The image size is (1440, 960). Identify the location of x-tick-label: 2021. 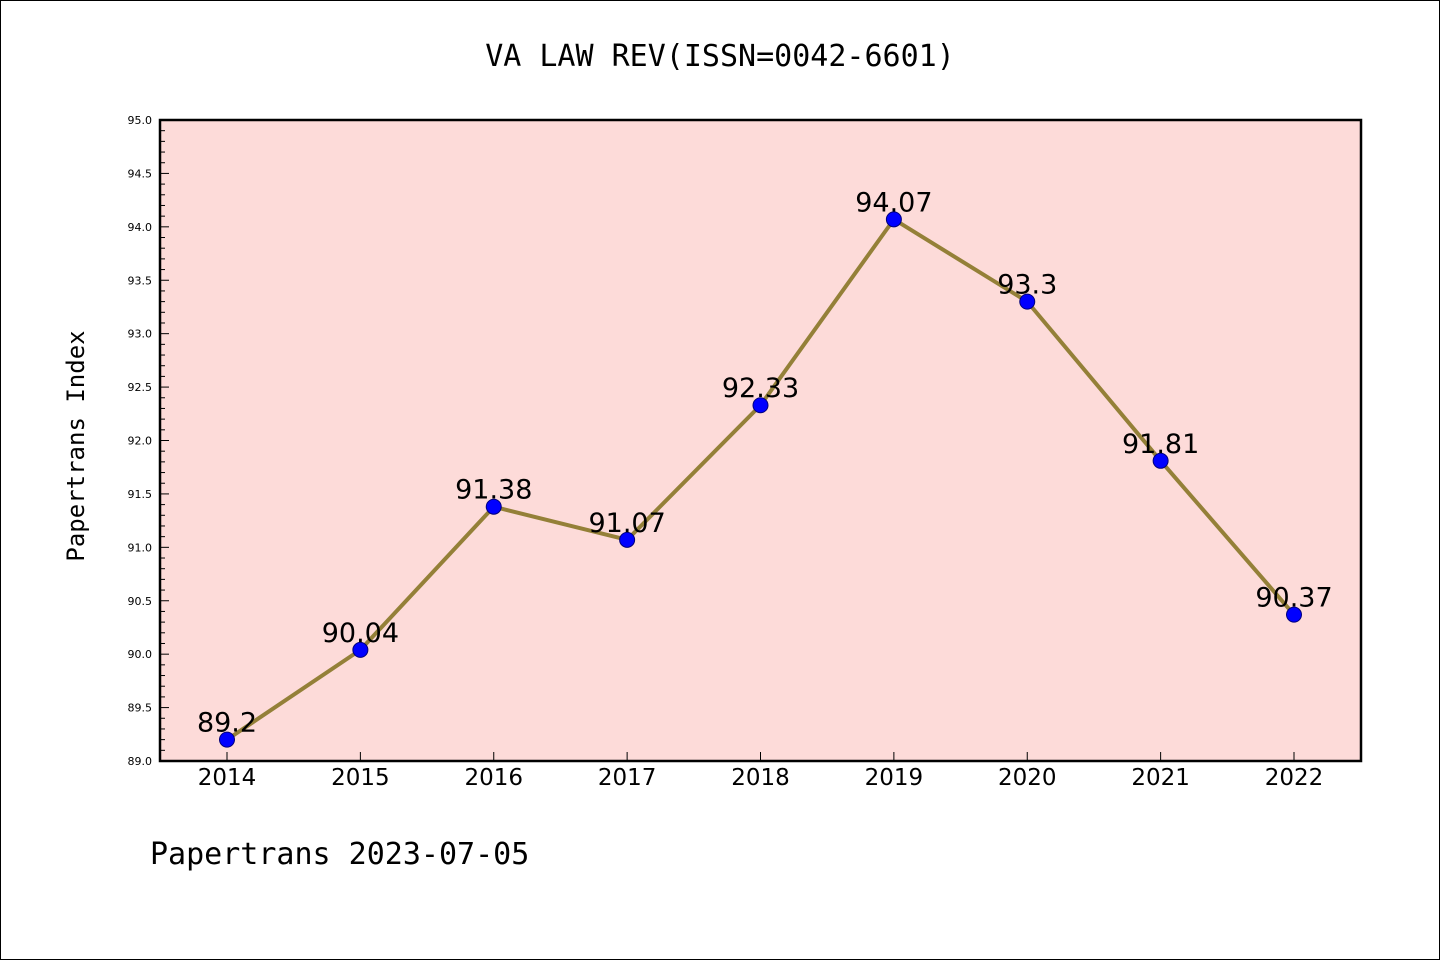
(1160, 778).